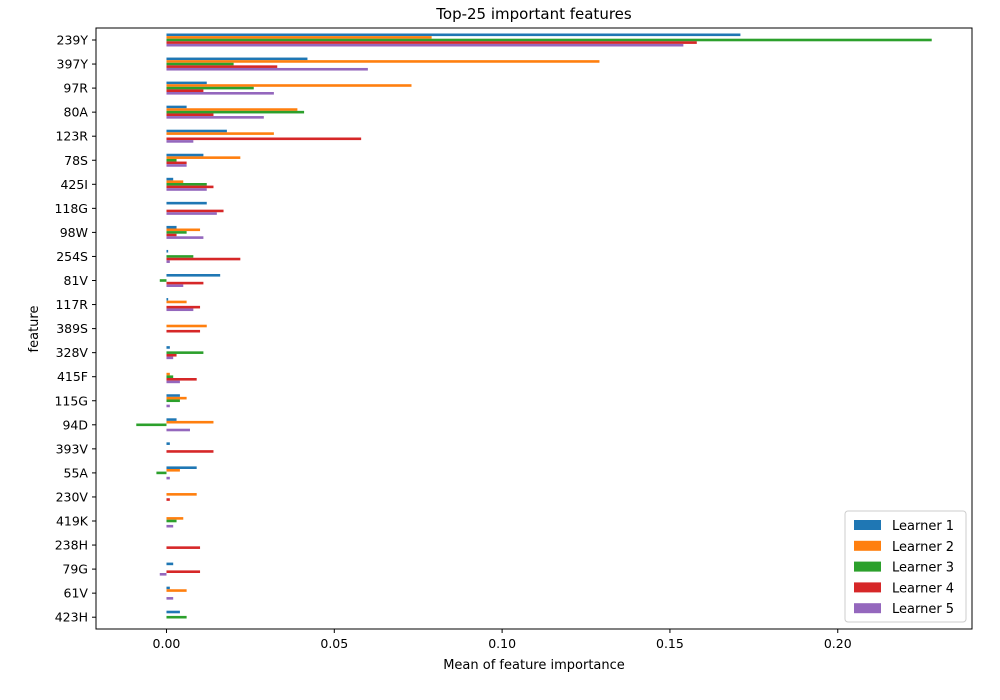  I want to click on y-tick-label: 425I, so click(74, 184).